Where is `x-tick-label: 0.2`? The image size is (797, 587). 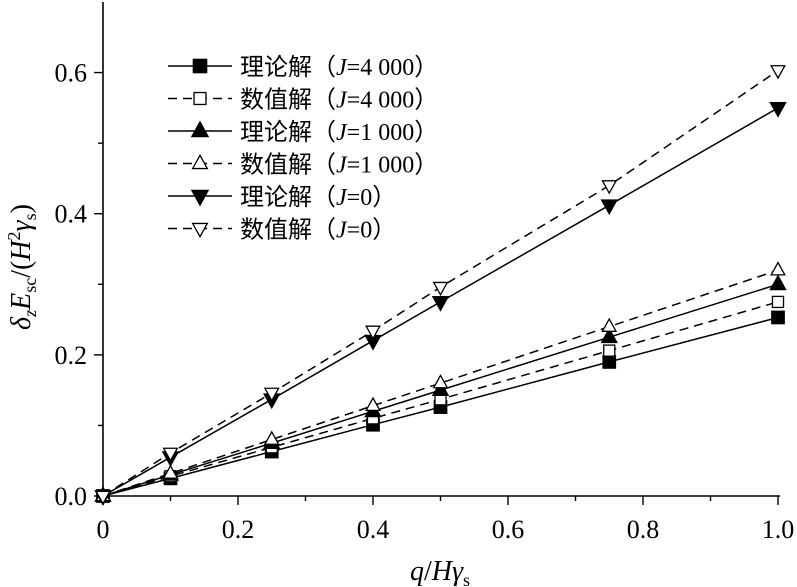 x-tick-label: 0.2 is located at coordinates (238, 529).